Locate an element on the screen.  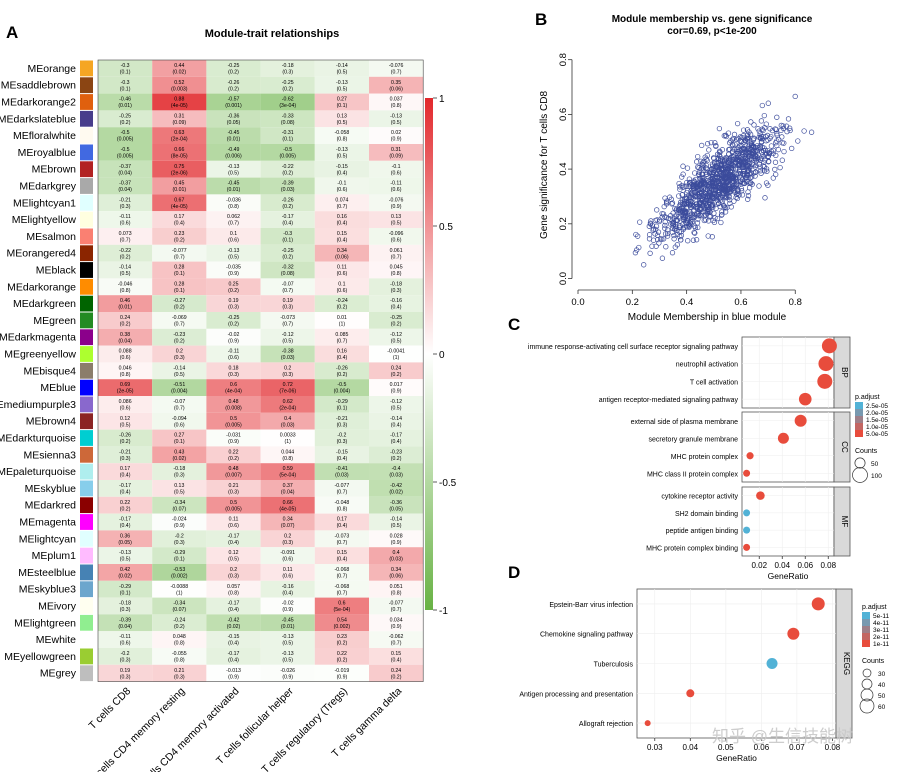
heatmap-cell-correlation: 0.19 is located at coordinates (125, 671).